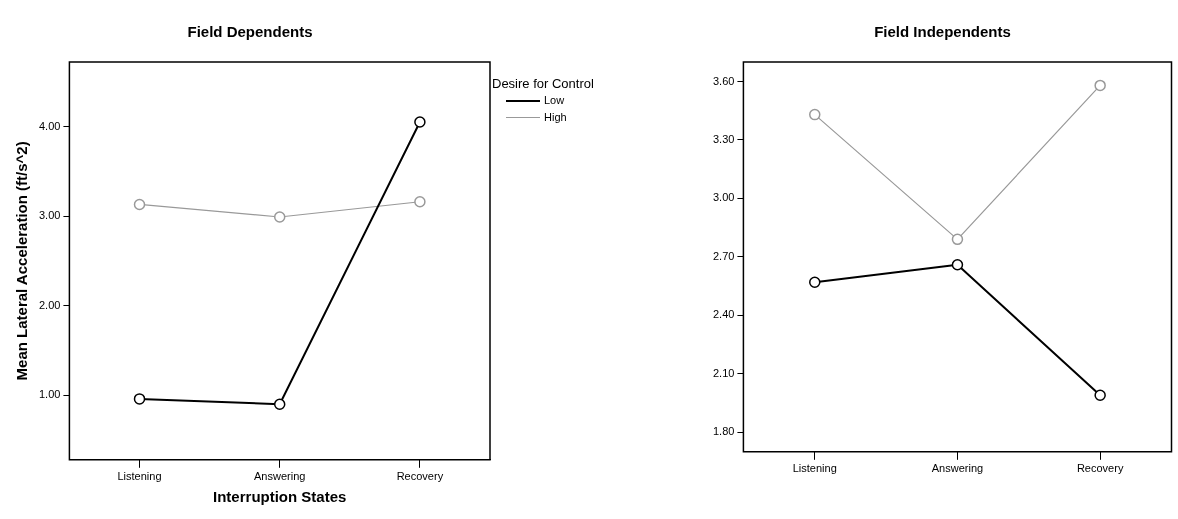 The height and width of the screenshot is (519, 1178). Describe the element at coordinates (723, 372) in the screenshot. I see `y-tick-label: 2.10` at that location.